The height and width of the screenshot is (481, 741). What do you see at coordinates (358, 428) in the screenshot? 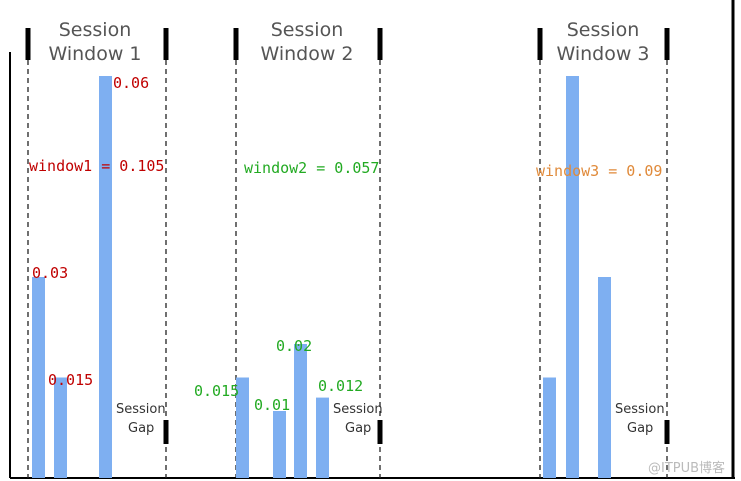
I see `window2-gap-line2: Gap` at bounding box center [358, 428].